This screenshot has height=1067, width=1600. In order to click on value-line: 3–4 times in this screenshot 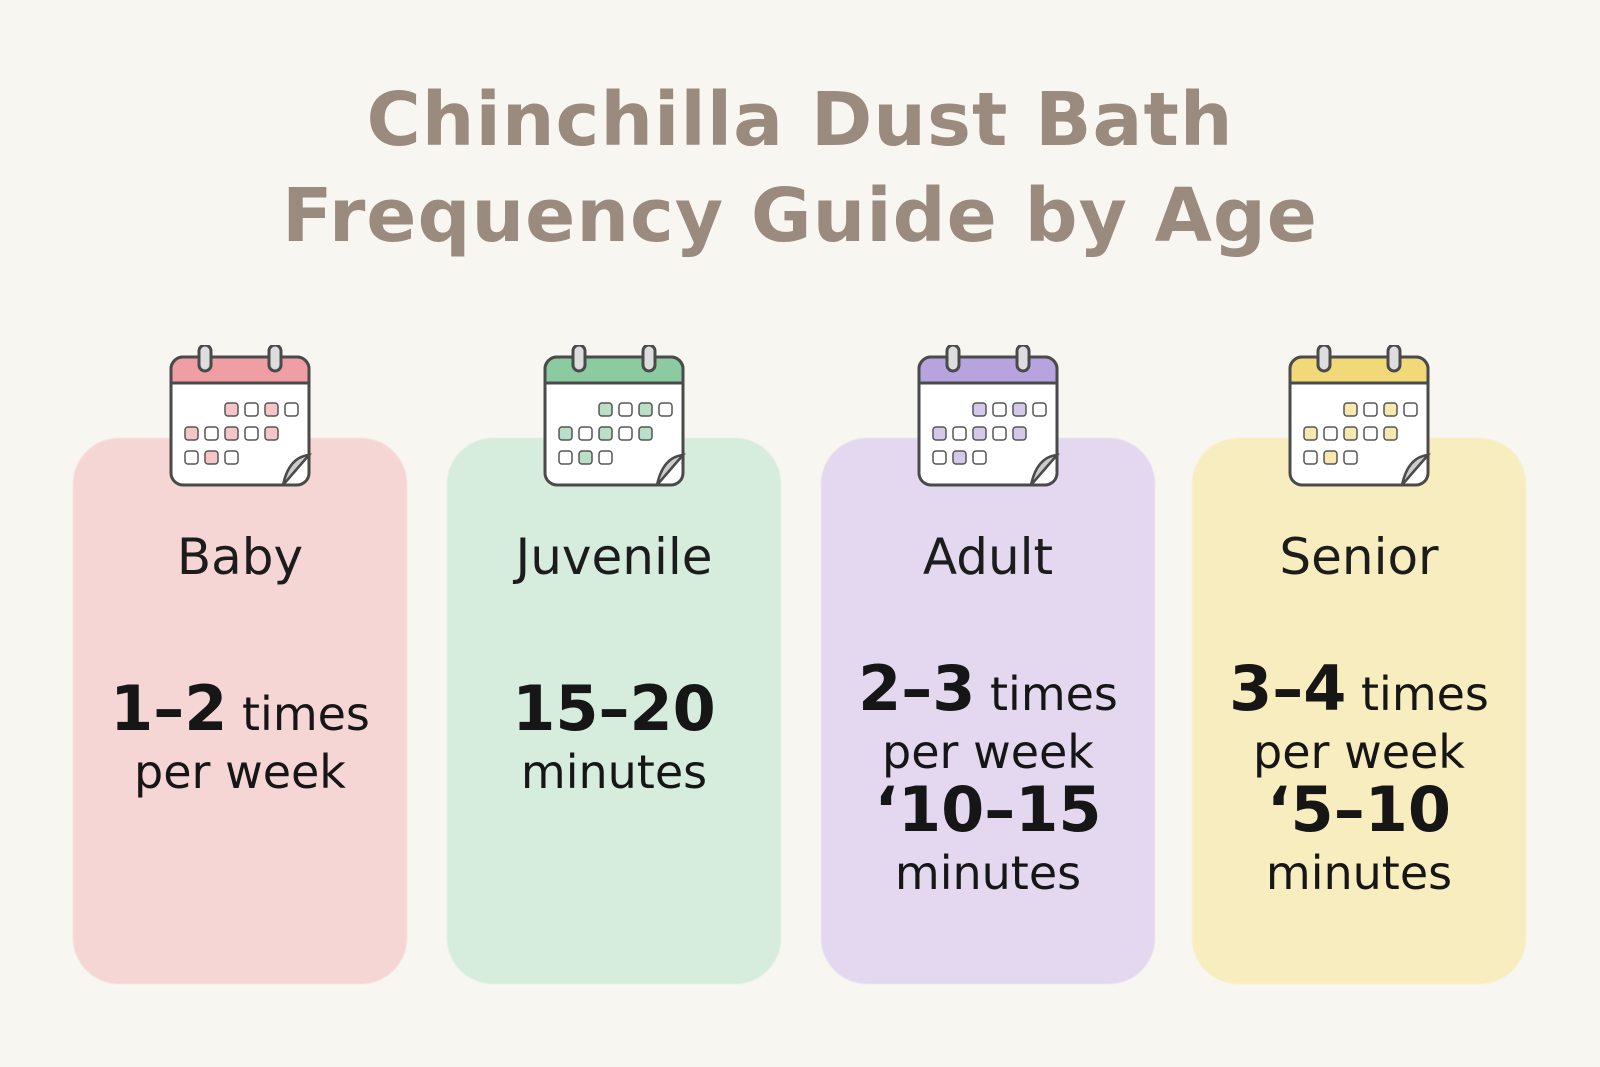, I will do `click(1359, 690)`.